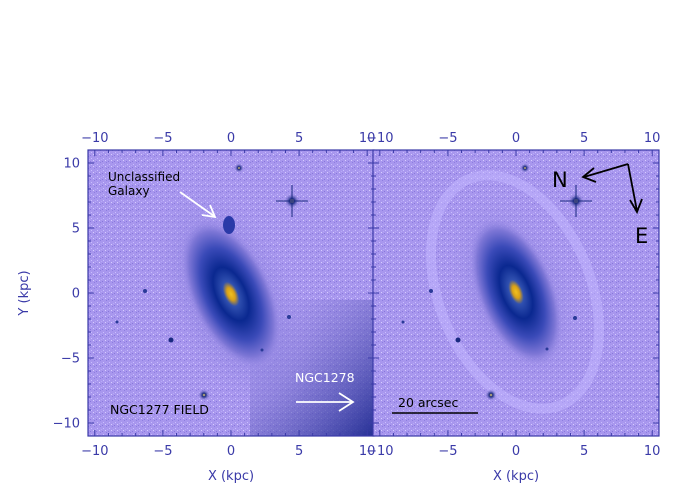 The image size is (700, 500). I want to click on ngc1278-label: NGC1278, so click(325, 377).